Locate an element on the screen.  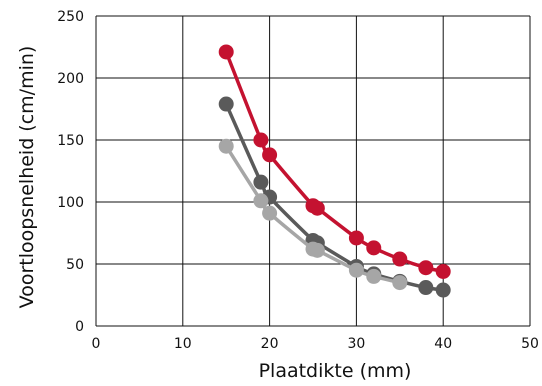
x-tick-label: 50 is located at coordinates (530, 344).